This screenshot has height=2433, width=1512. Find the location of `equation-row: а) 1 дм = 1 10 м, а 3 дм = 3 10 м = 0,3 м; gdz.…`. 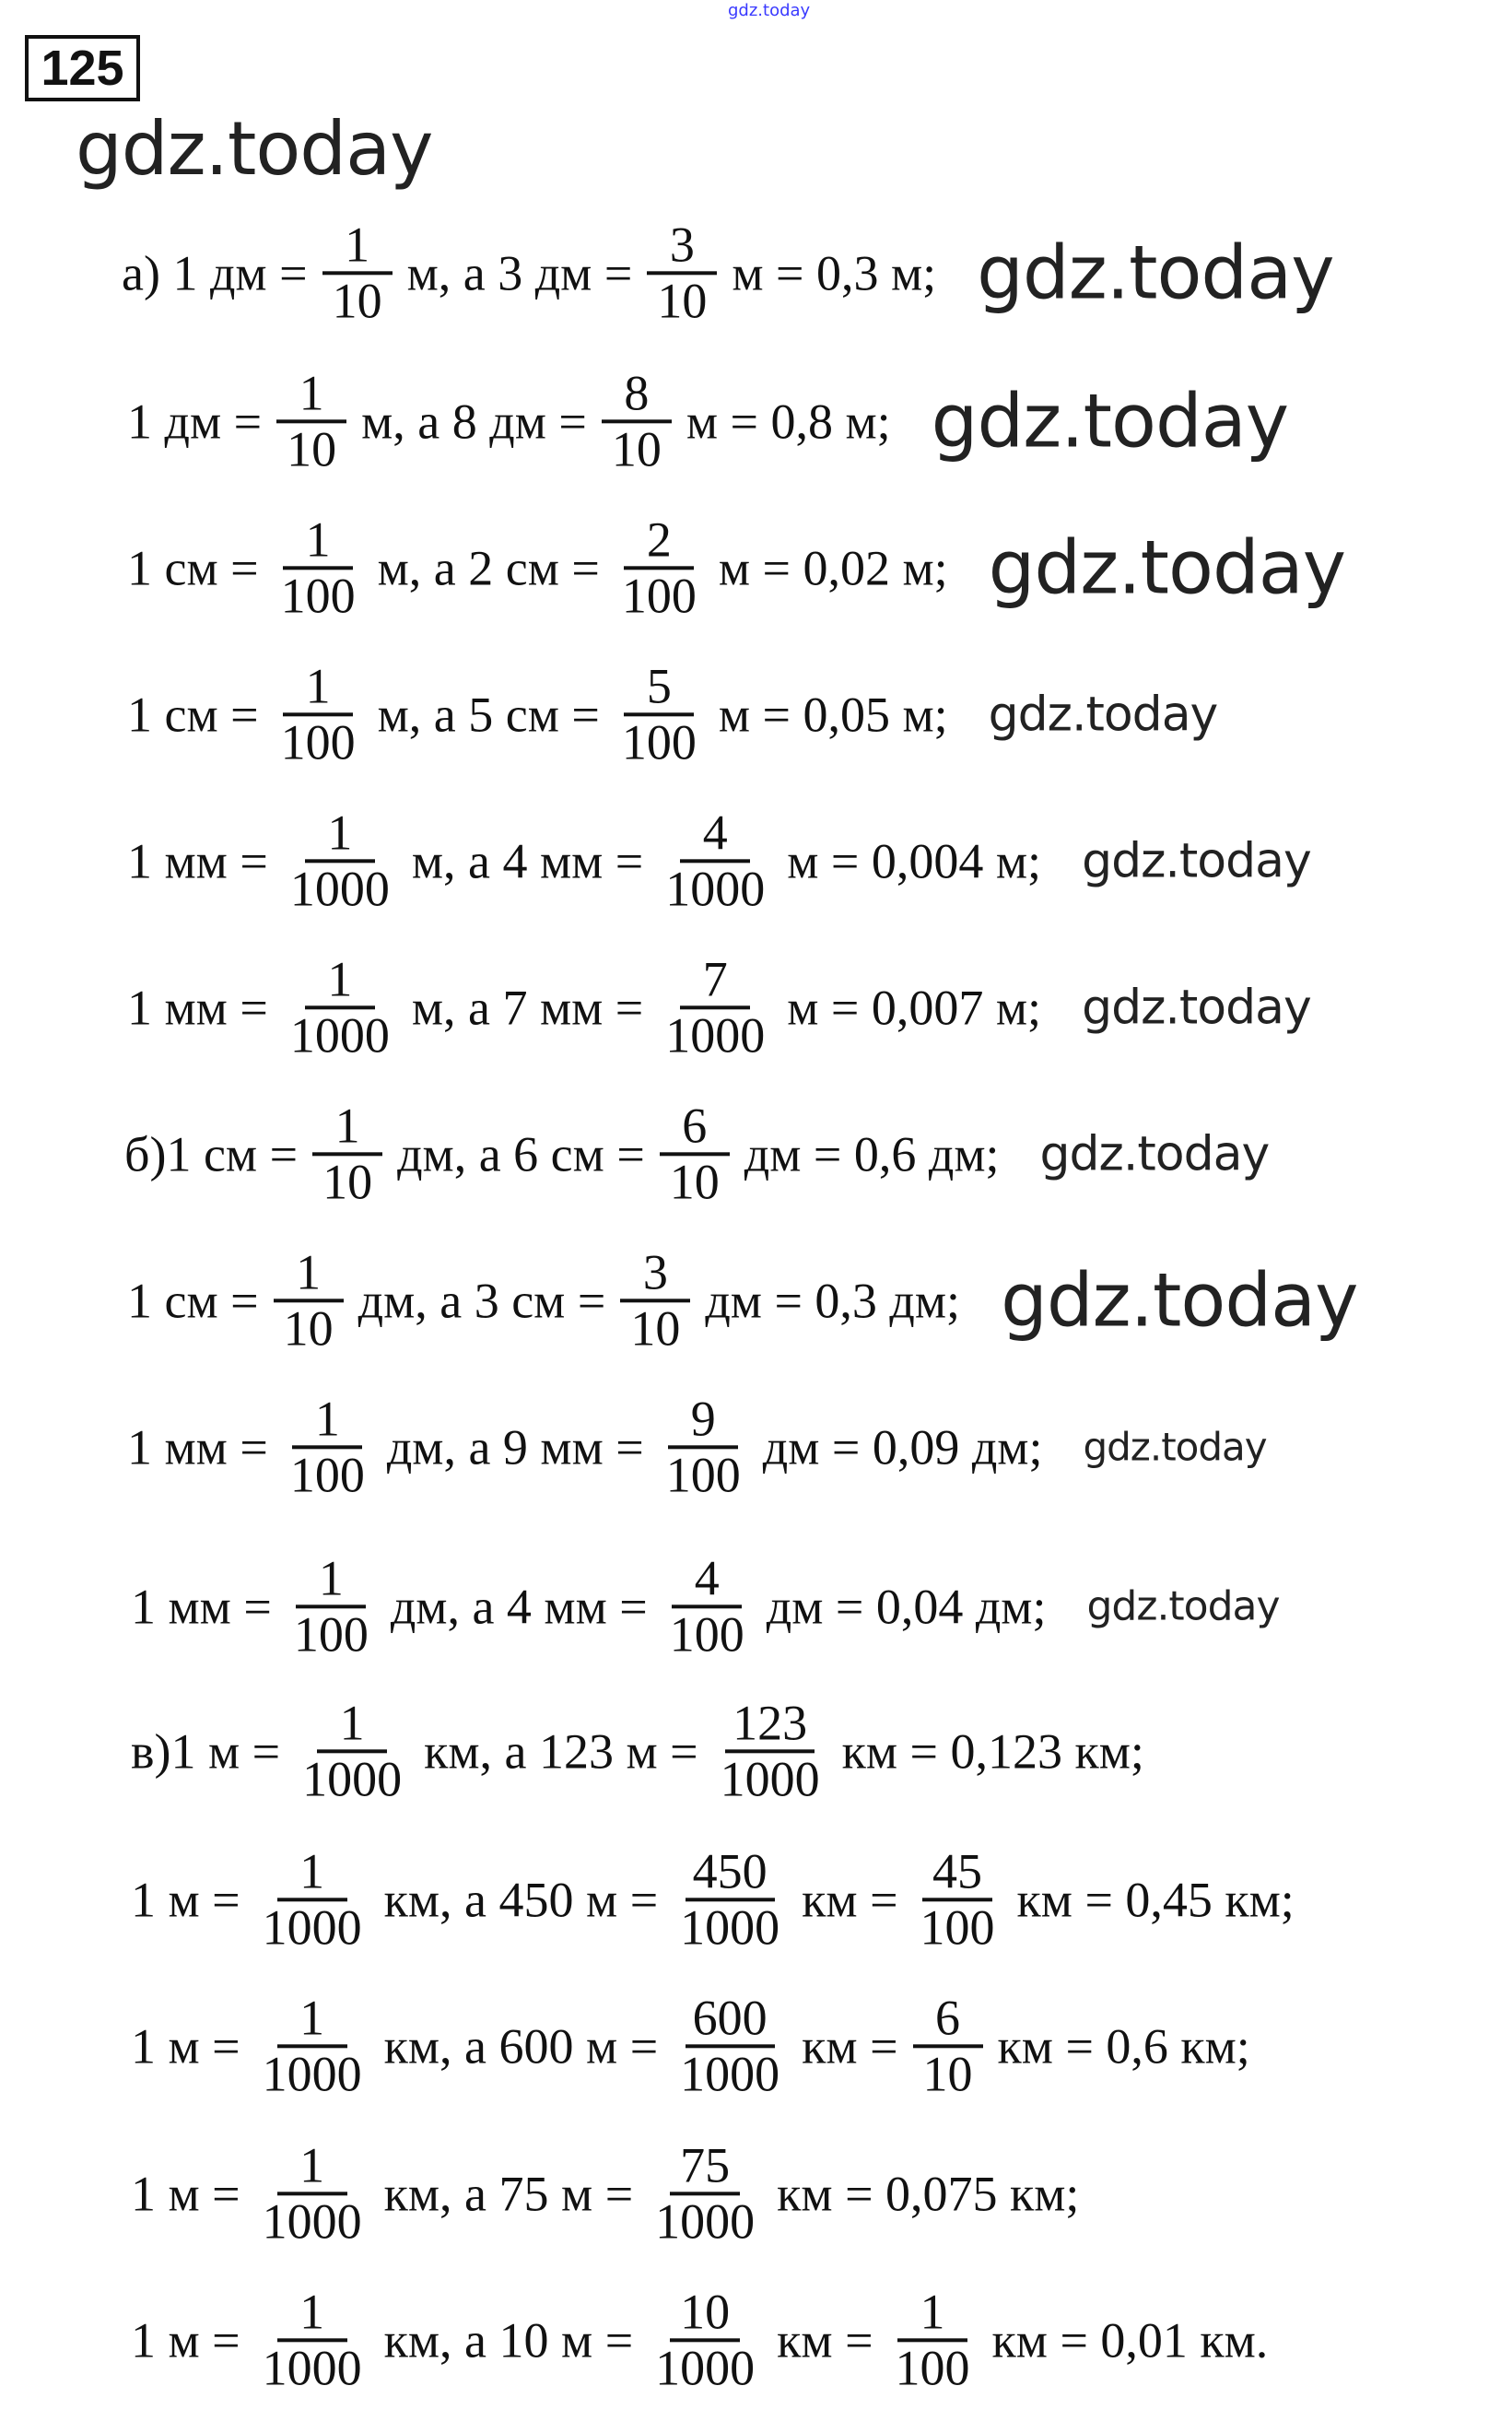

equation-row: а) 1 дм = 1 10 м, а 3 дм = 3 10 м = 0,3 м; gdz.… is located at coordinates (723, 273).